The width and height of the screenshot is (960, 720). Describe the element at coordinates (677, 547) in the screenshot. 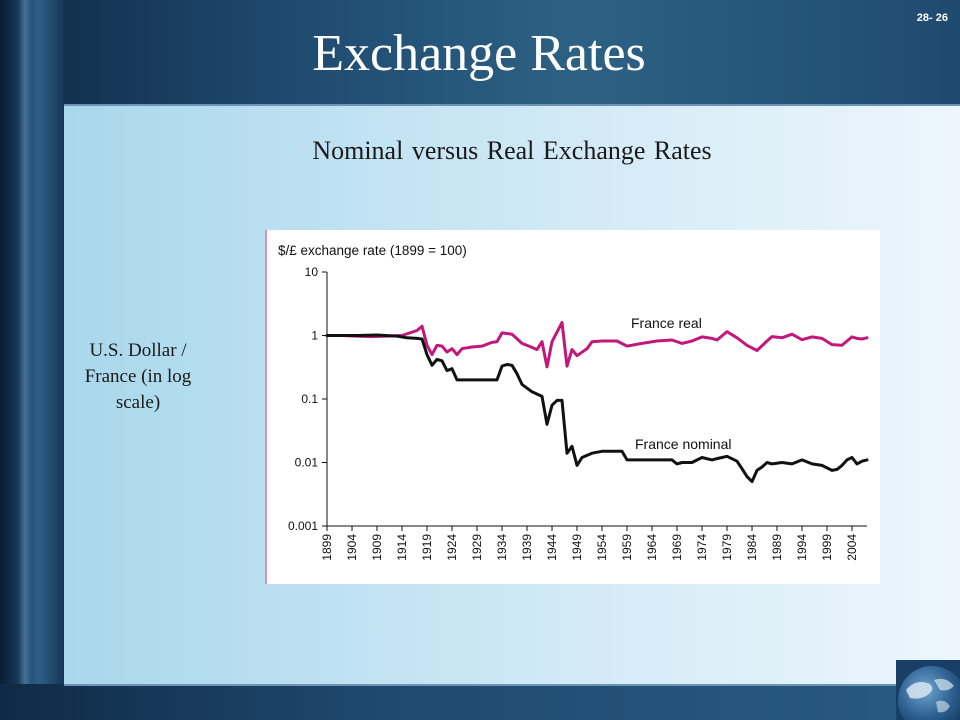

I see `x-tick-label: 1969` at that location.